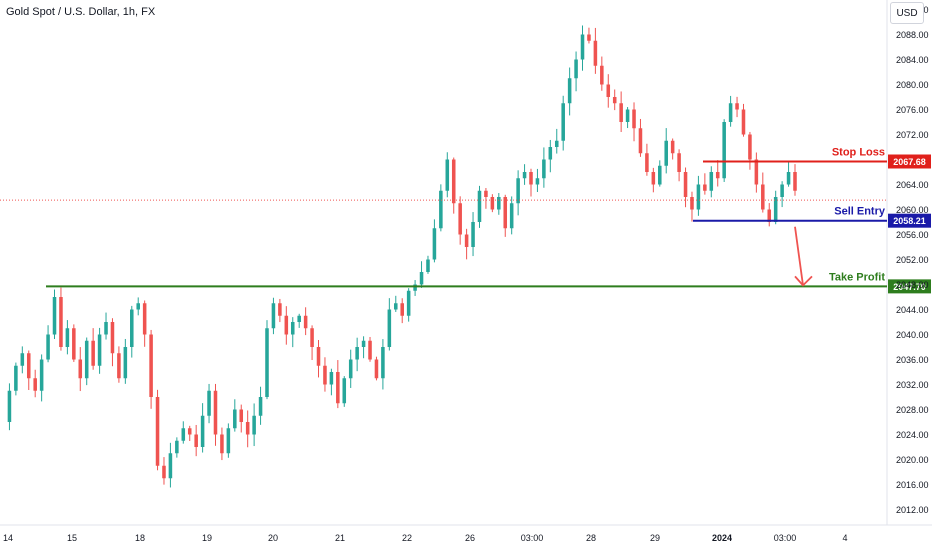  I want to click on y-tick-label: 2076.00, so click(912, 110).